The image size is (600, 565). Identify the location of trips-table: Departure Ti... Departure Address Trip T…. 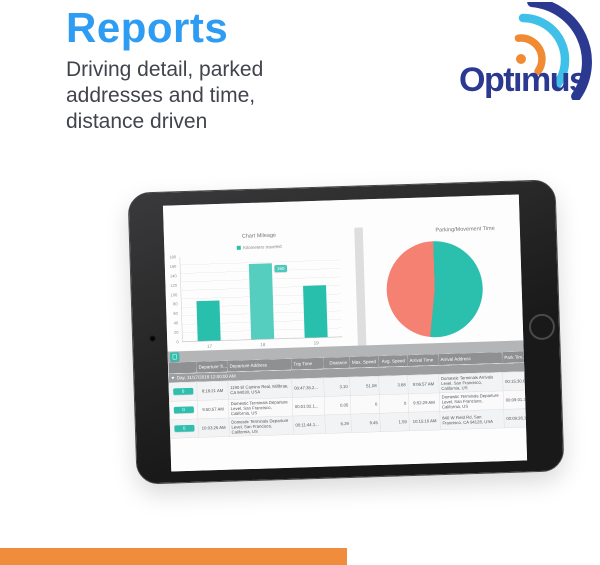
(347, 395).